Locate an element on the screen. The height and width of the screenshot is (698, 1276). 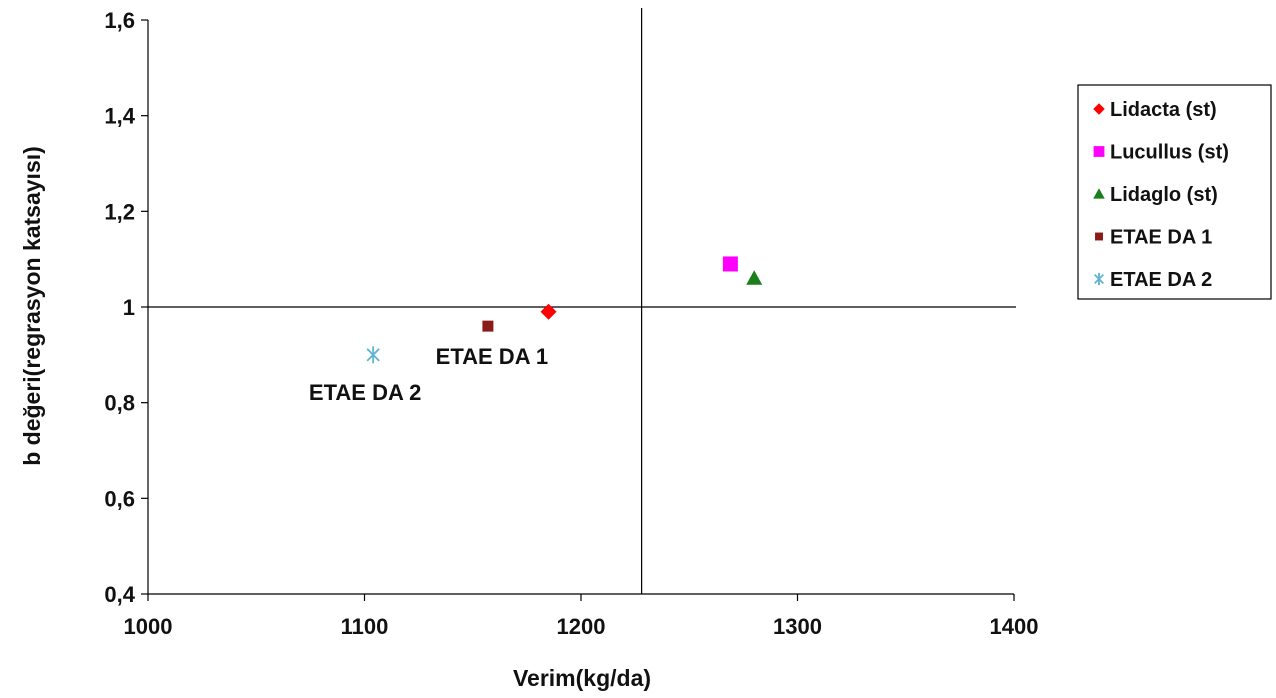
data-points is located at coordinates (564, 310).